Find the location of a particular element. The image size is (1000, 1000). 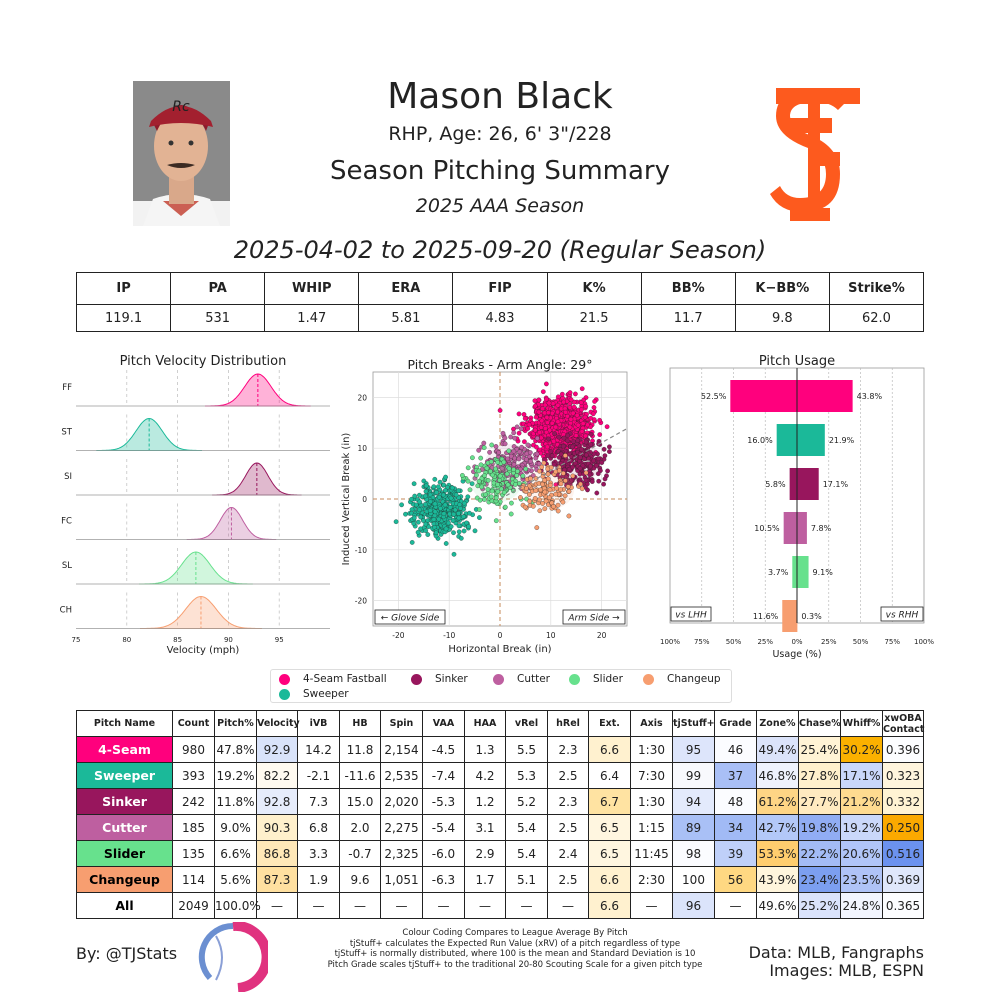

usage-label-lhh: 16.0% is located at coordinates (760, 440).